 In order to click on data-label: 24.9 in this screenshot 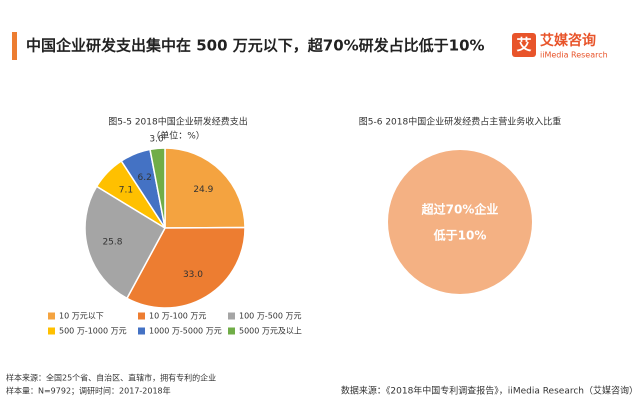, I will do `click(203, 190)`.